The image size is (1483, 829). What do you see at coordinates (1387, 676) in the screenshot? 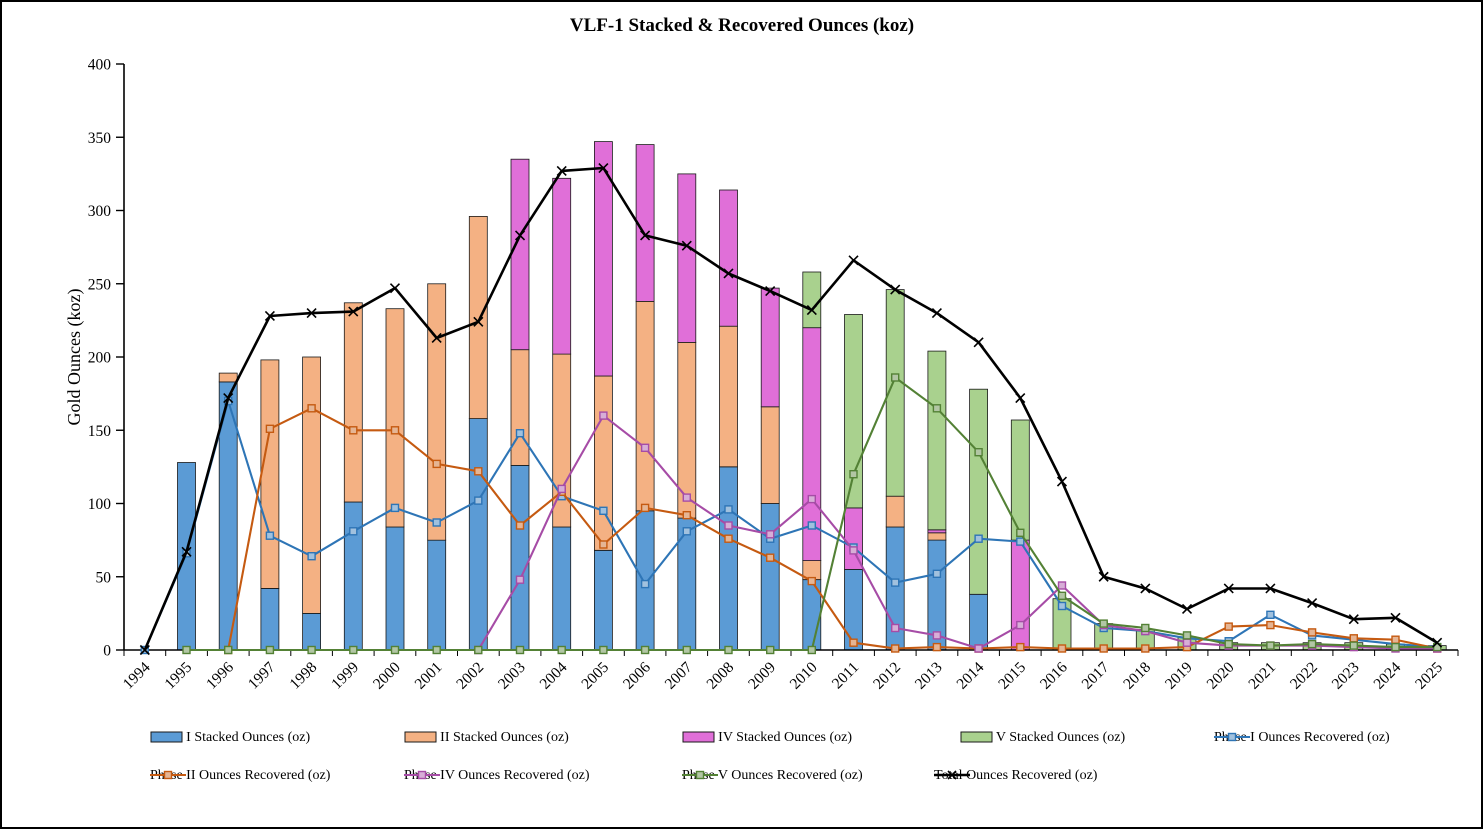
I see `x-tick-label: 2024` at bounding box center [1387, 676].